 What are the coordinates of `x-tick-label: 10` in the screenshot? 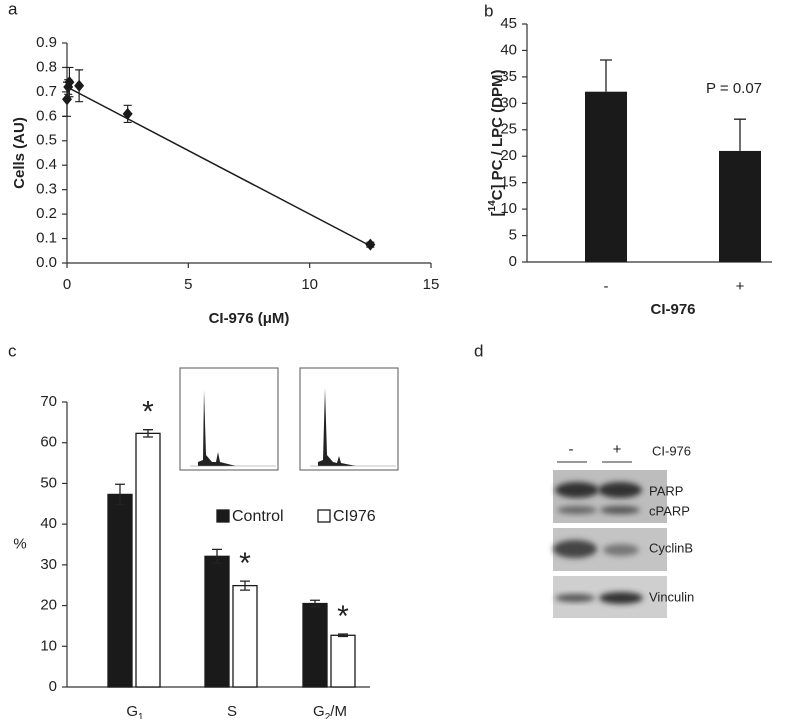 It's located at (309, 284).